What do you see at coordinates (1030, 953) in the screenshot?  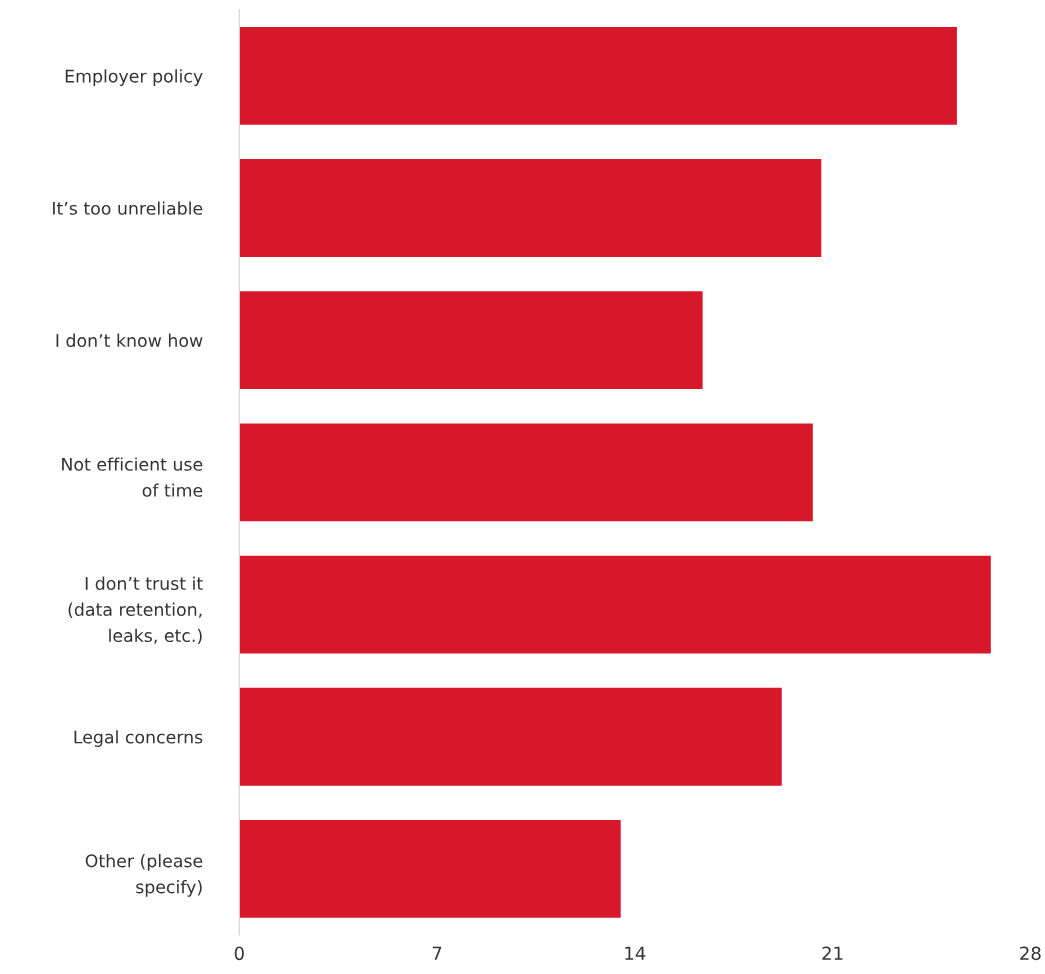 I see `x-tick-label: 28` at bounding box center [1030, 953].